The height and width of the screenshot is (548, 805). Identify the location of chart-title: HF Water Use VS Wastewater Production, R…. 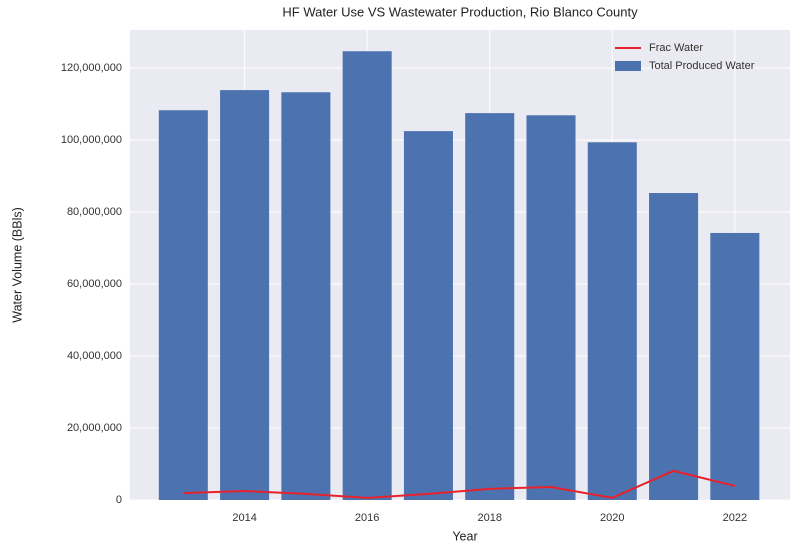
(460, 11).